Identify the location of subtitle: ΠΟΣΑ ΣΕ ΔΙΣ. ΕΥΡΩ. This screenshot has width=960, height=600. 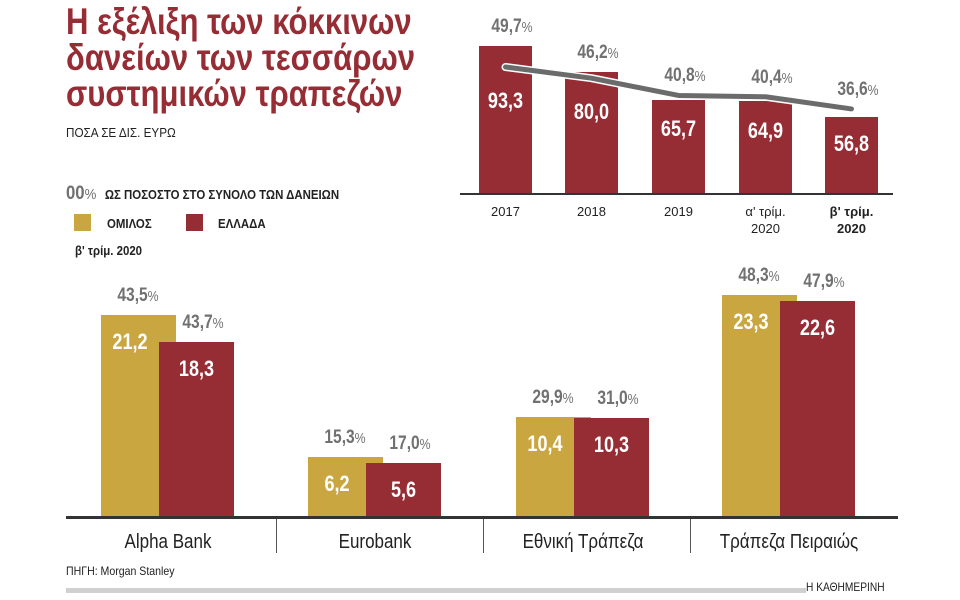
(121, 132).